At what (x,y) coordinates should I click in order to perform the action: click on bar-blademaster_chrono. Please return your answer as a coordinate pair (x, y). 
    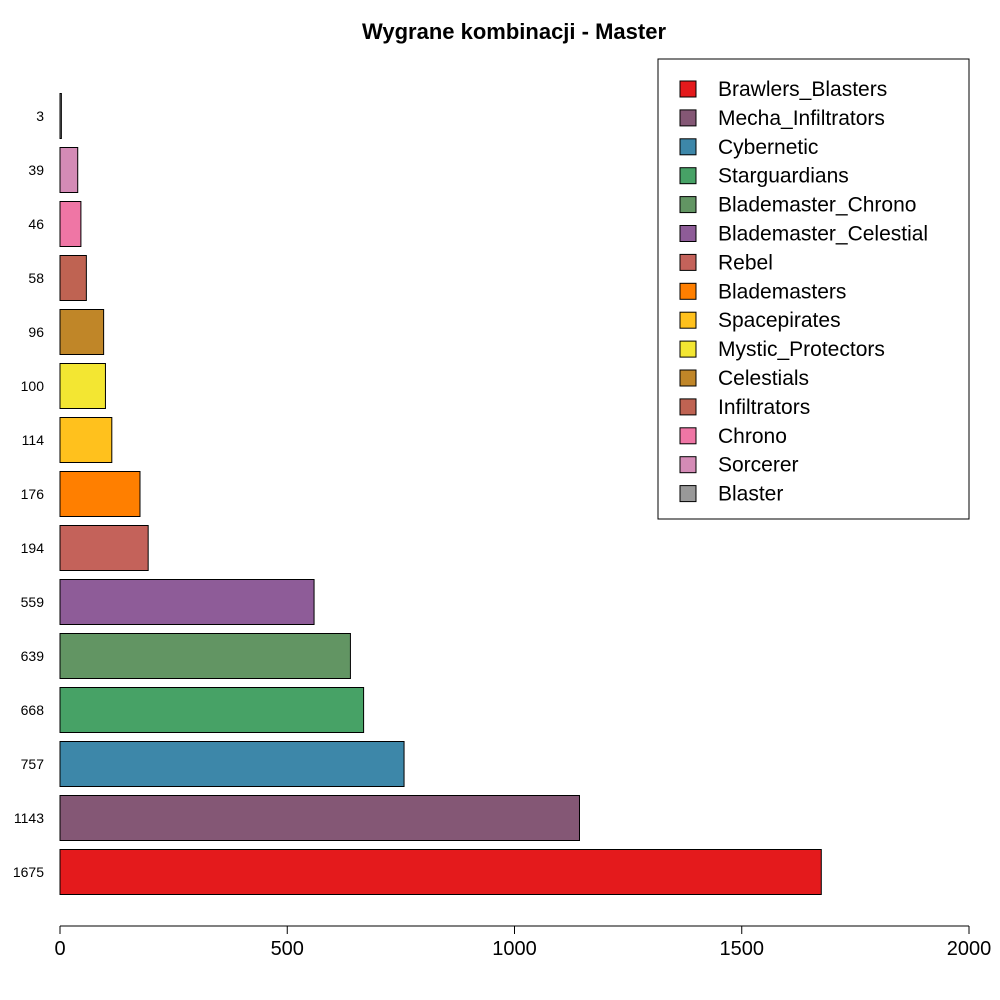
    Looking at the image, I should click on (205, 656).